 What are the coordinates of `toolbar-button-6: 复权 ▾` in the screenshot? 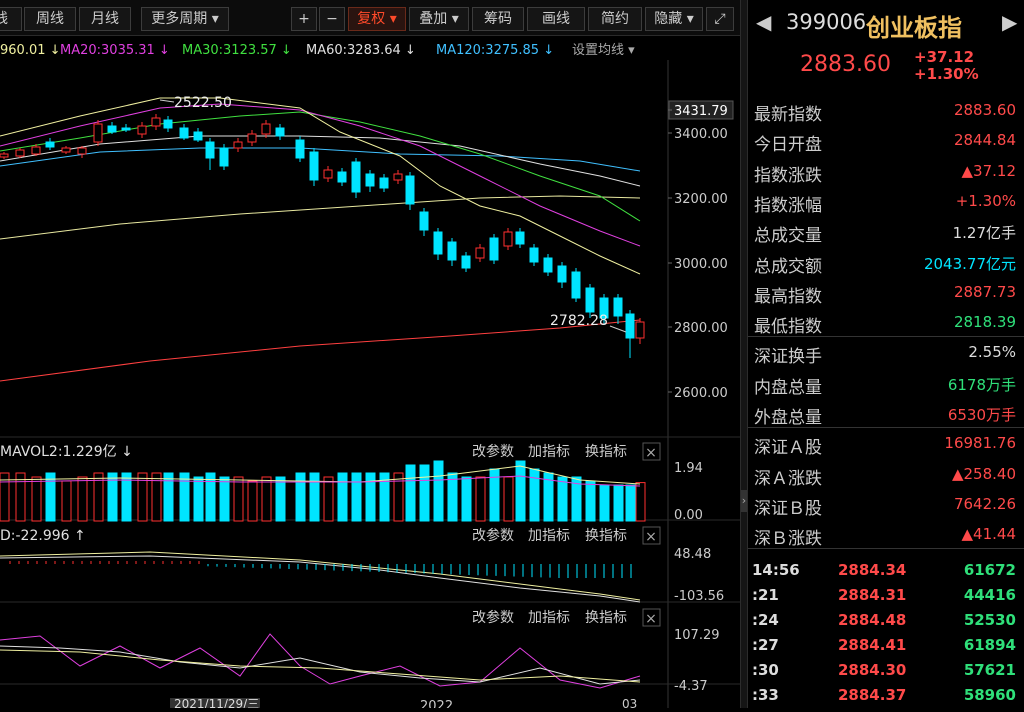 It's located at (377, 19).